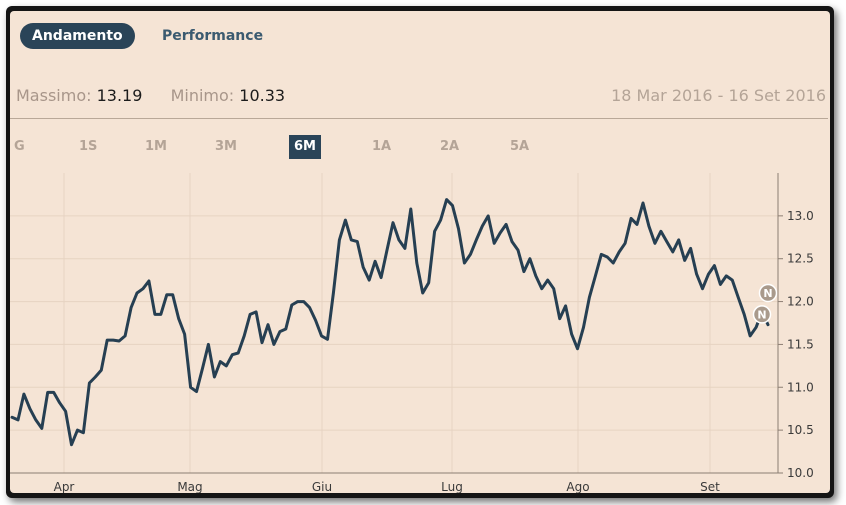 The width and height of the screenshot is (846, 505). What do you see at coordinates (189, 486) in the screenshot?
I see `x-tick-label: Mag` at bounding box center [189, 486].